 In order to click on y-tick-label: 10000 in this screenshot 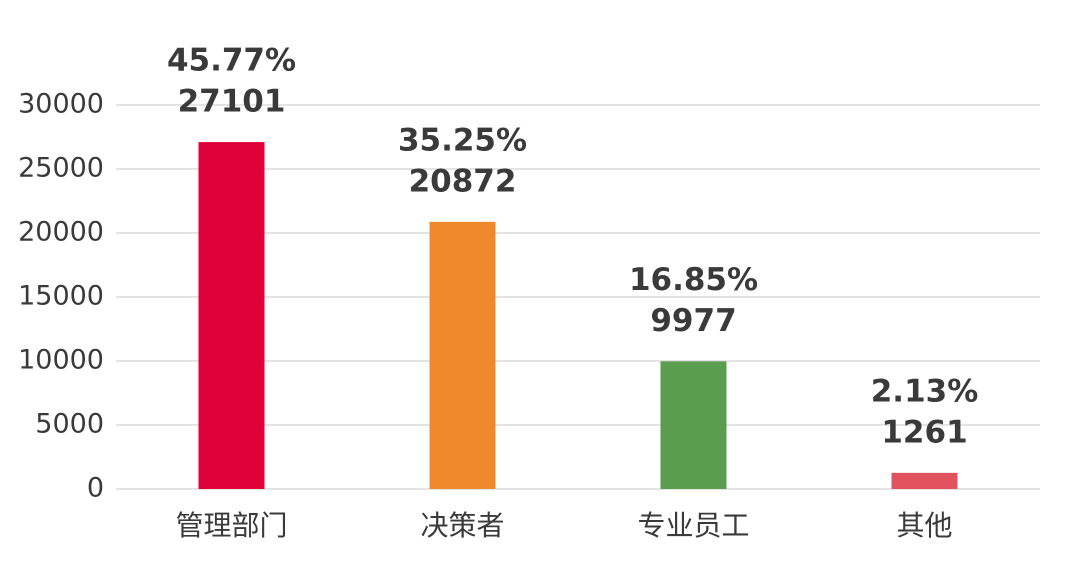, I will do `click(61, 360)`.